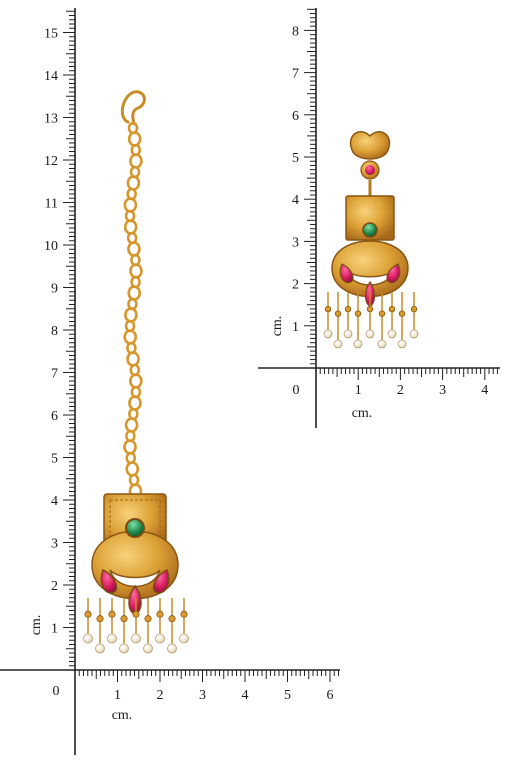 The width and height of the screenshot is (512, 768). I want to click on left-vertical-tick-label: 7, so click(54, 374).